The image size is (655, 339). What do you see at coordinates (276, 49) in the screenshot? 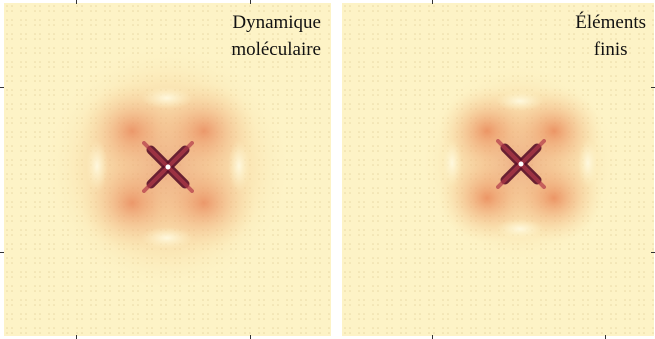
I see `caption-line-2: moléculaire` at bounding box center [276, 49].